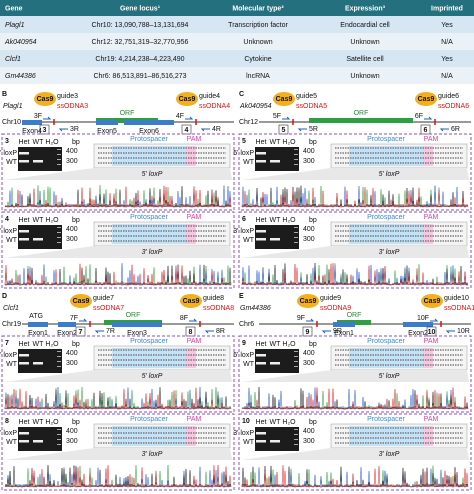  What do you see at coordinates (140, 42) in the screenshot?
I see `table-cell: Chr12: 32,751,319–32,770,956` at bounding box center [140, 42].